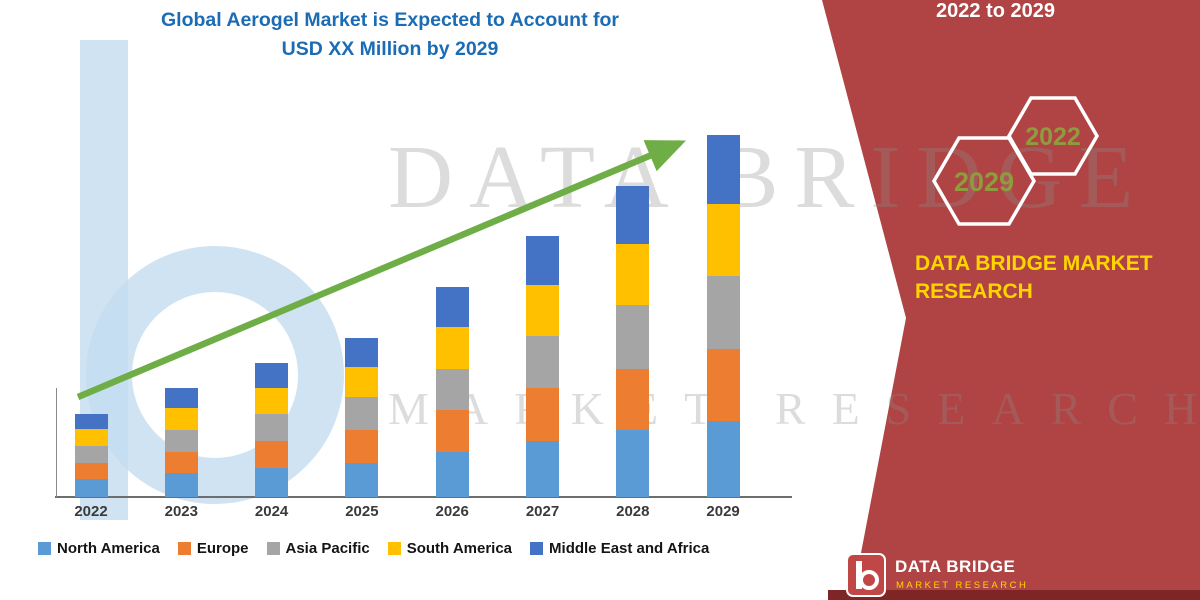 This screenshot has height=600, width=1200. Describe the element at coordinates (56, 442) in the screenshot. I see `y-axis-line` at that location.